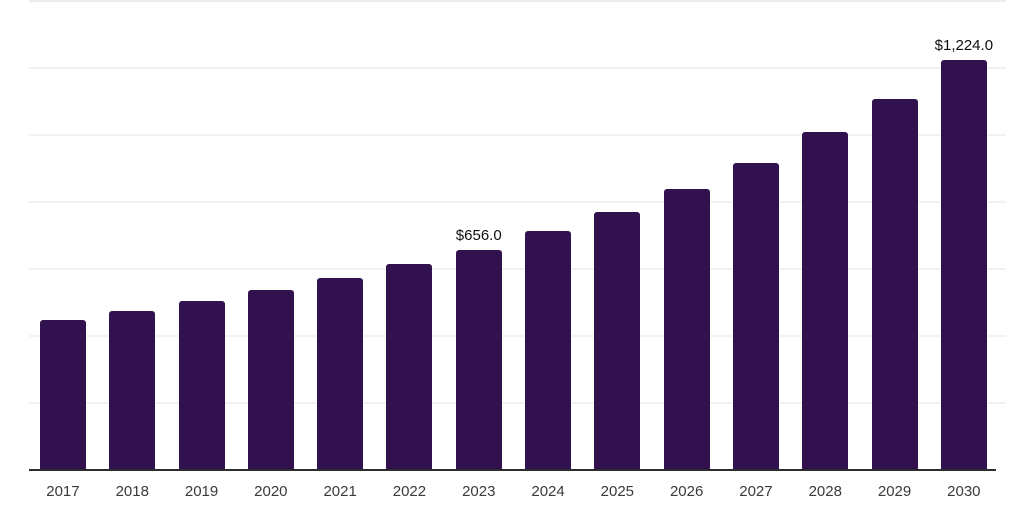  What do you see at coordinates (756, 491) in the screenshot?
I see `x-axis-label-2027: 2027` at bounding box center [756, 491].